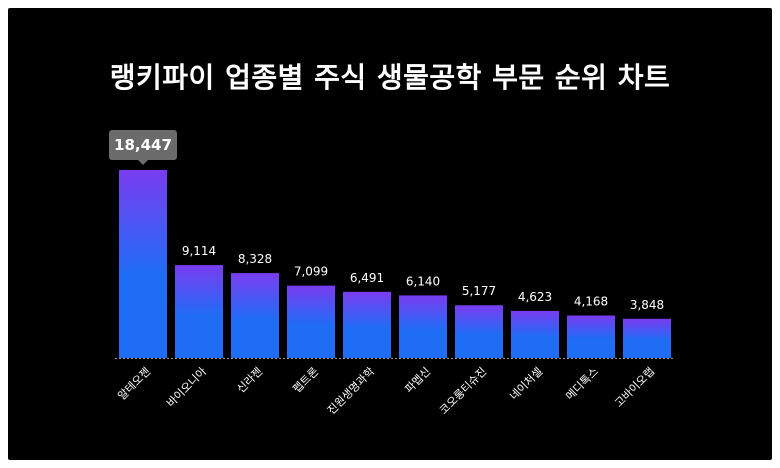 The width and height of the screenshot is (780, 468). I want to click on value-label-2: 8,328, so click(255, 259).